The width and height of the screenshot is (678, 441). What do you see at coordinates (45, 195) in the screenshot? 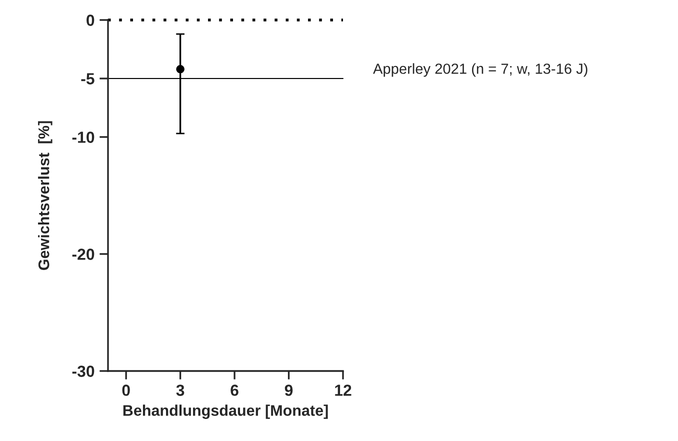
I see `y-axis-title: Gewichtsverlust [%]` at bounding box center [45, 195].